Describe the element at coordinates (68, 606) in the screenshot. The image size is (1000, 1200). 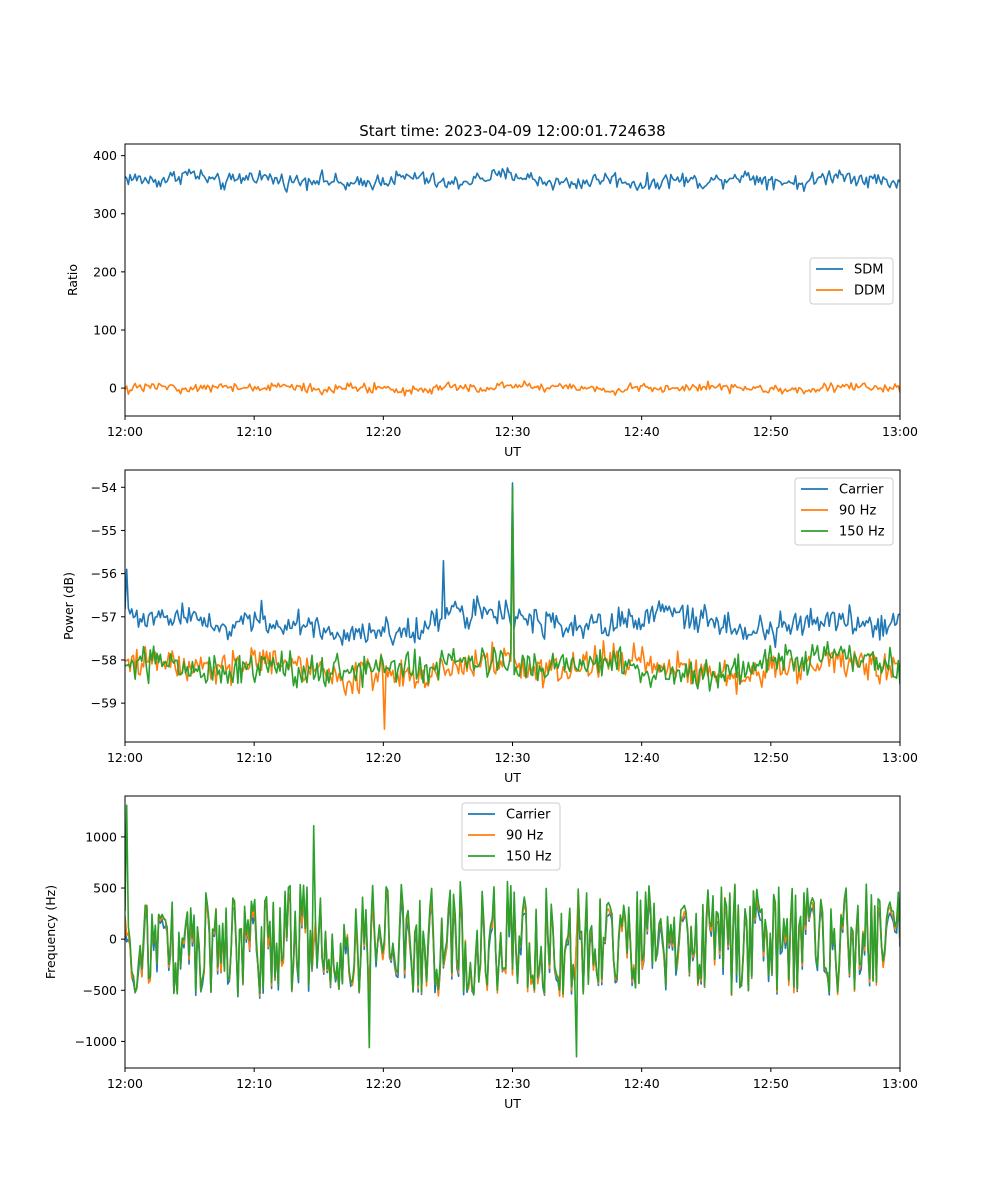
I see `y-axis-label: Power (dB)` at that location.